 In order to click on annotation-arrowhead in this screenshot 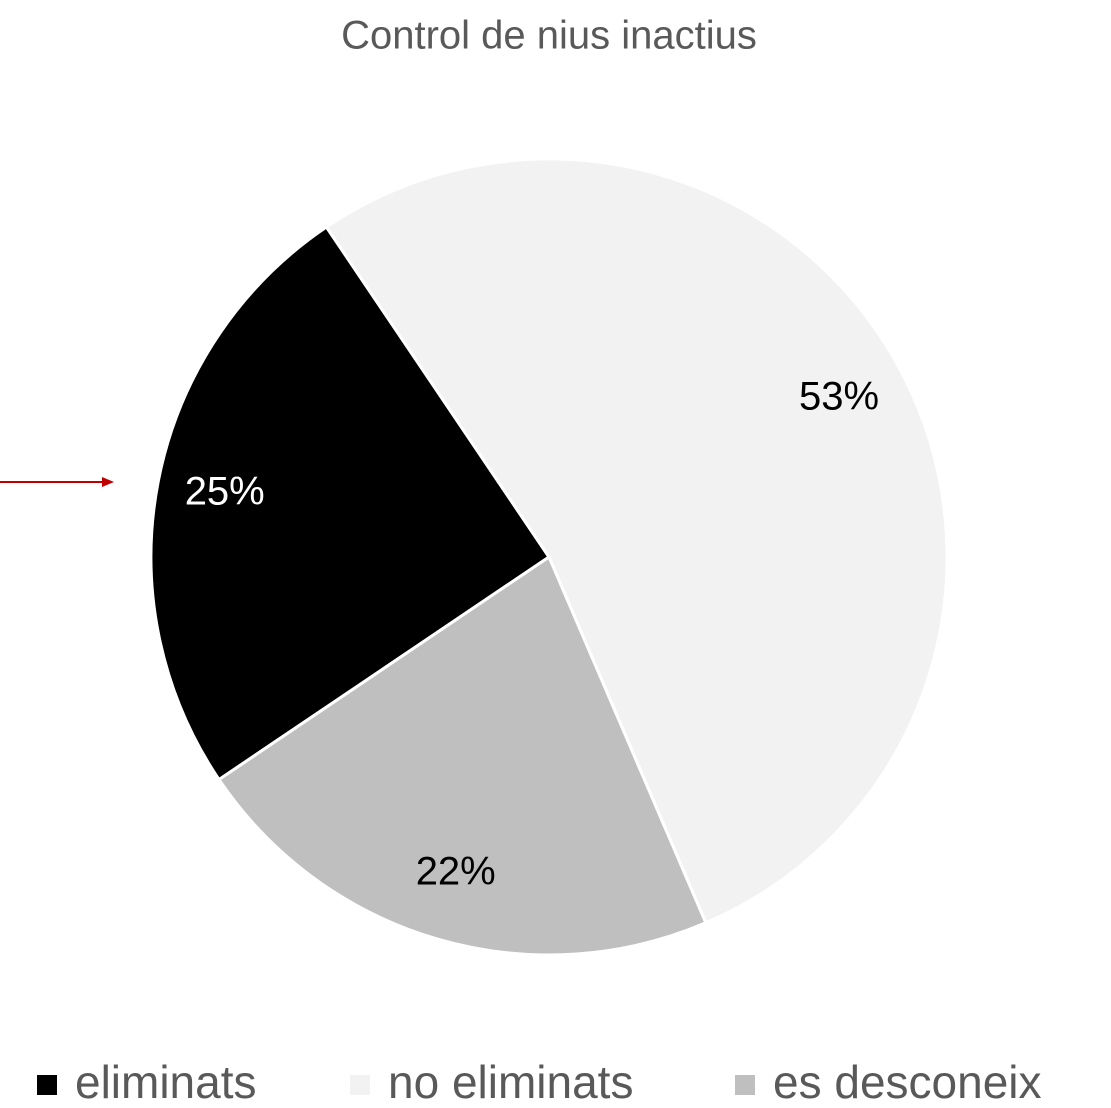, I will do `click(108, 482)`.